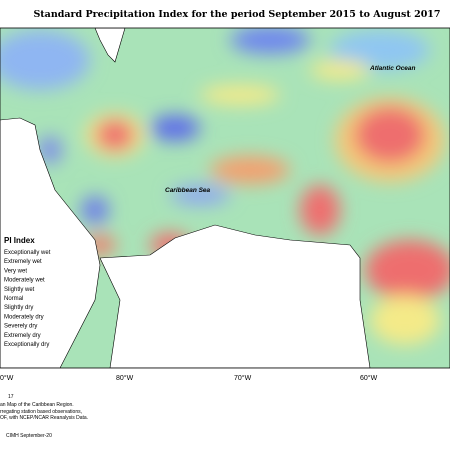 The width and height of the screenshot is (450, 450). I want to click on legend-title: PI Index, so click(19, 240).